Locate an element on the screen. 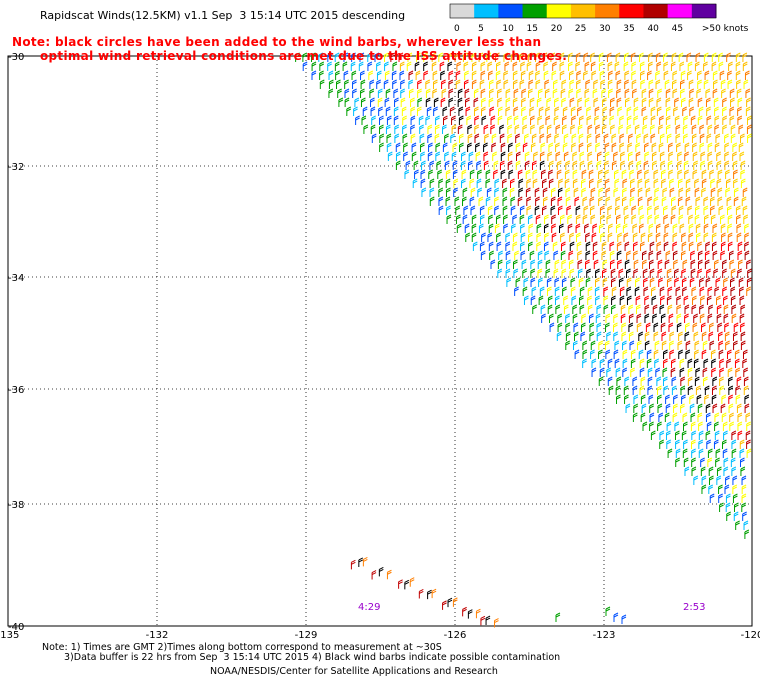 Image resolution: width=760 pixels, height=688 pixels. latitude-labels: -30-32-34-36-38-40 is located at coordinates (16, 342).